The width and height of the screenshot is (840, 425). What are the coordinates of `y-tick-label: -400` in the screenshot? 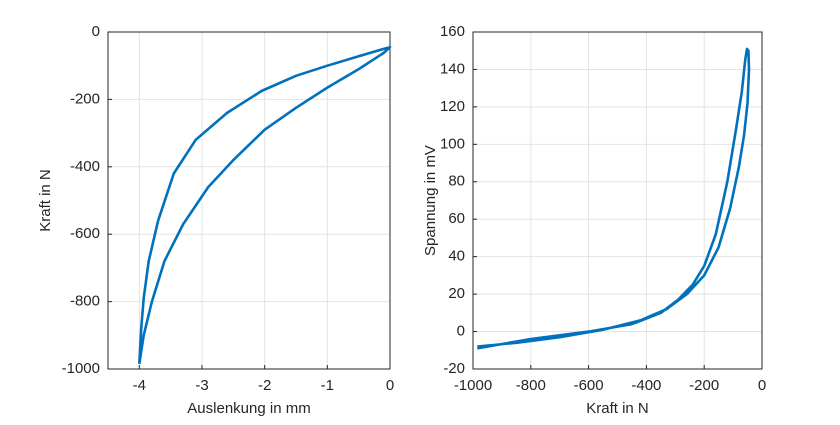 It's located at (85, 166).